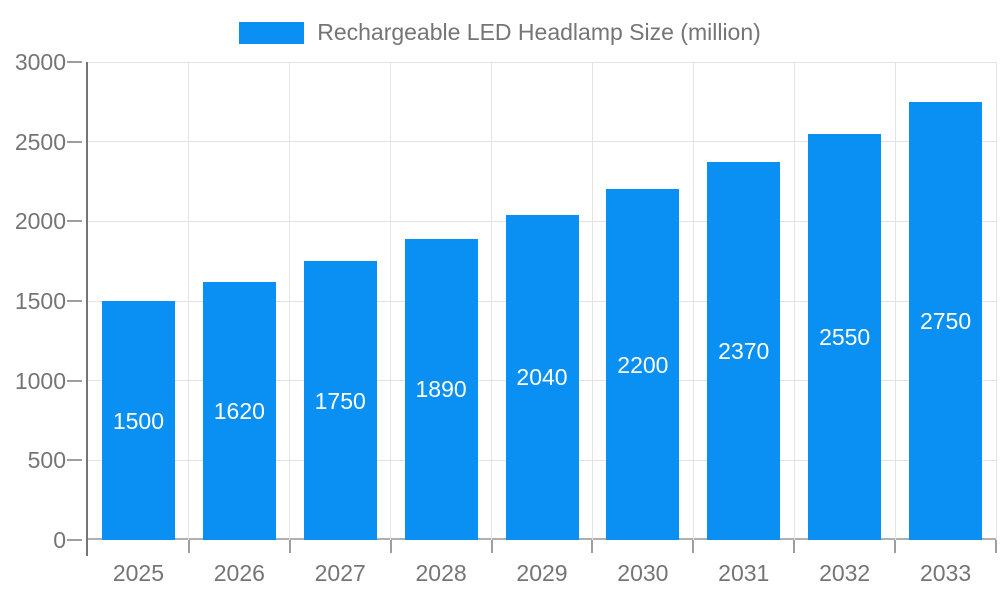 This screenshot has width=1000, height=600. I want to click on x-axis-label: 2031, so click(744, 573).